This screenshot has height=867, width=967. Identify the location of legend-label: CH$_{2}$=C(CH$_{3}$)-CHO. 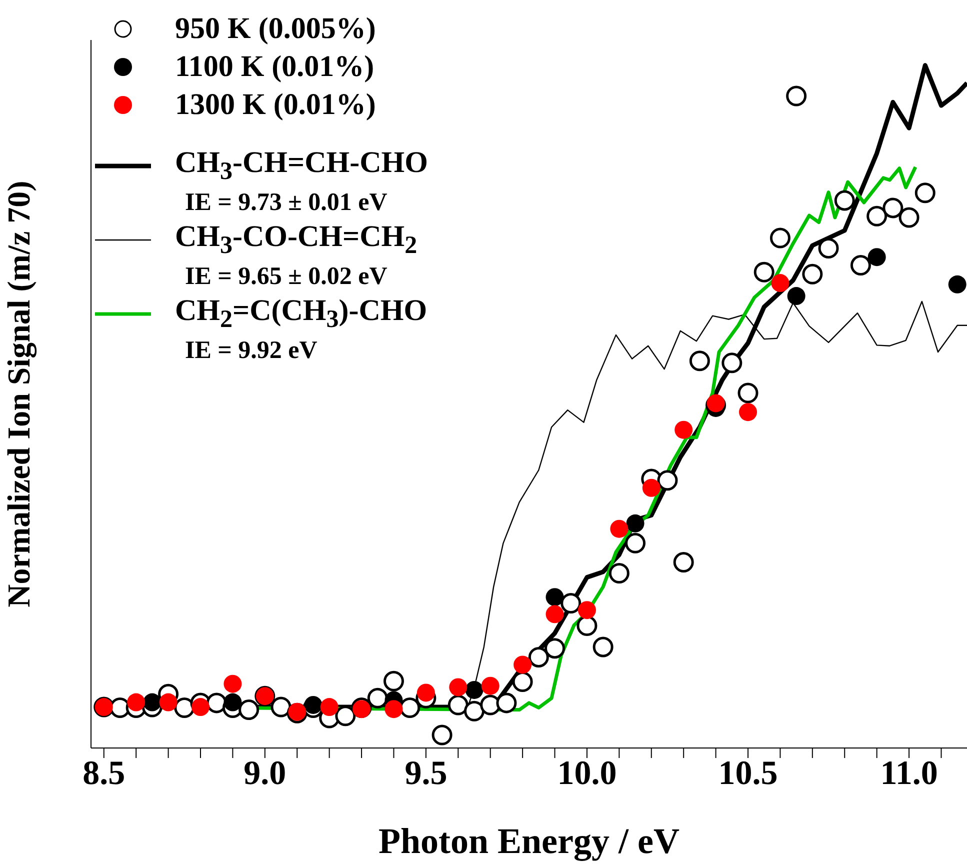
(301, 314).